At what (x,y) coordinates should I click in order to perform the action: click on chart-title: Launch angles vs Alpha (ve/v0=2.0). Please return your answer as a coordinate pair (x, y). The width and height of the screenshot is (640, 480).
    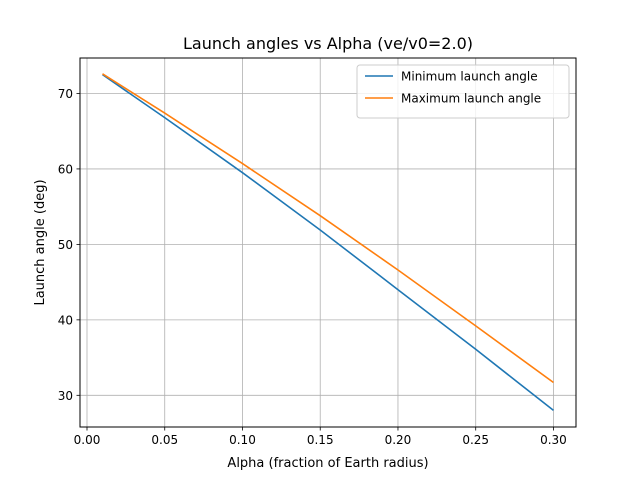
    Looking at the image, I should click on (328, 43).